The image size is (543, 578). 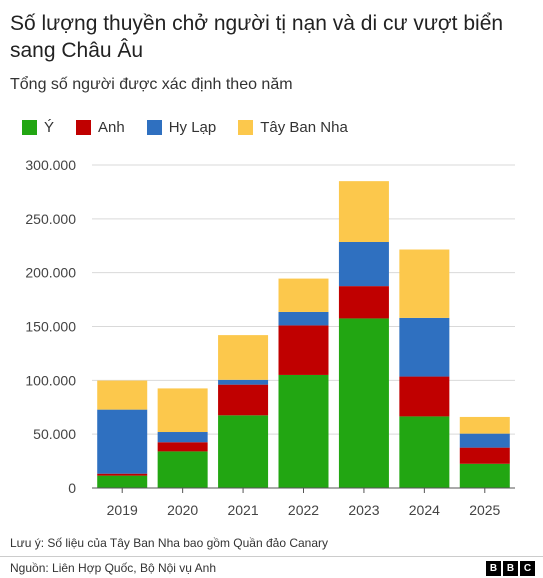 What do you see at coordinates (29, 127) in the screenshot?
I see `legend-swatch-italy` at bounding box center [29, 127].